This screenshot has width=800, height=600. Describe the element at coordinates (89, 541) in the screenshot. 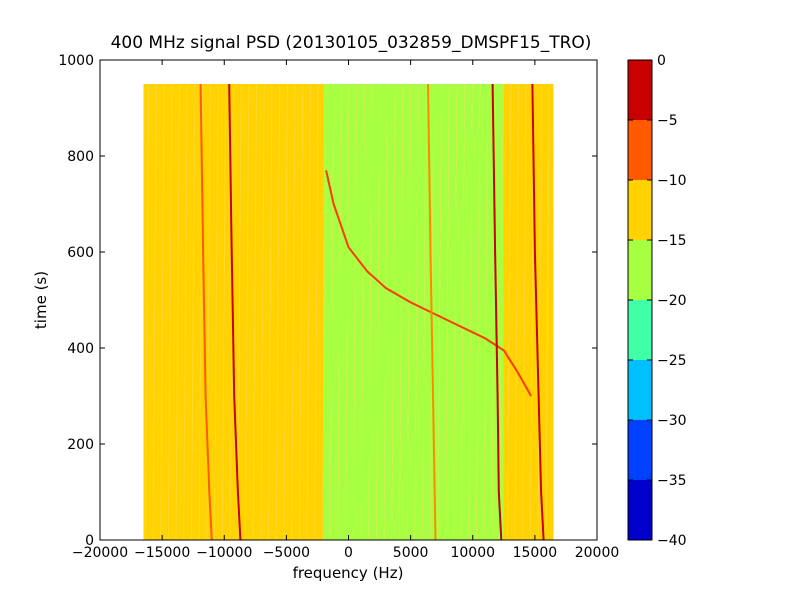

I see `y-tick-label: 0` at that location.